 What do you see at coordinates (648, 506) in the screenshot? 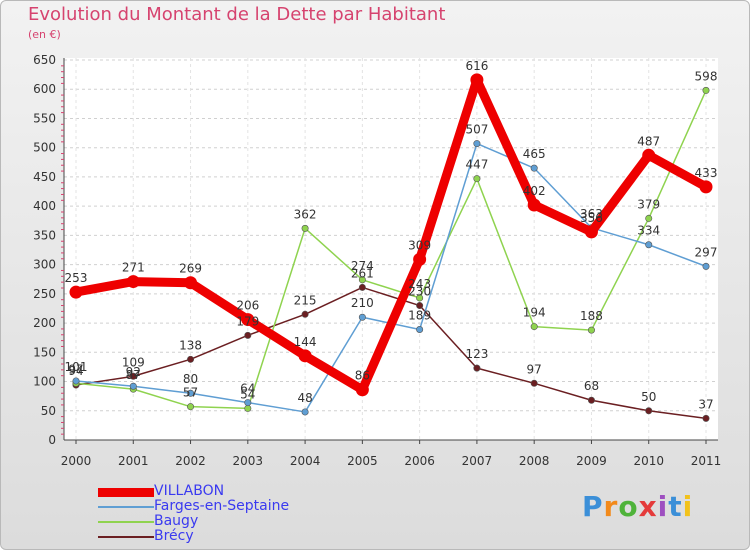
I see `logo-letter: x` at bounding box center [648, 506].